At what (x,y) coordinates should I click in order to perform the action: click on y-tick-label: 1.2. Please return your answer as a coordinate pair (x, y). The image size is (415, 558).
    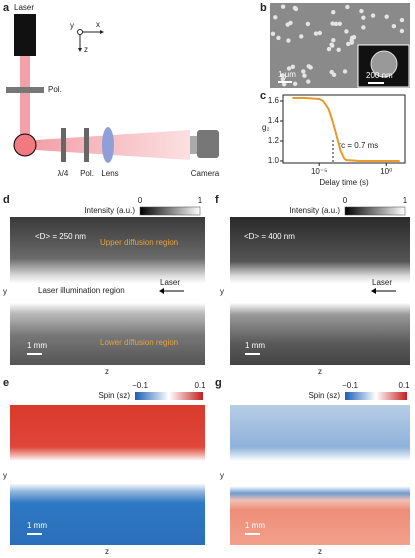
    Looking at the image, I should click on (274, 140).